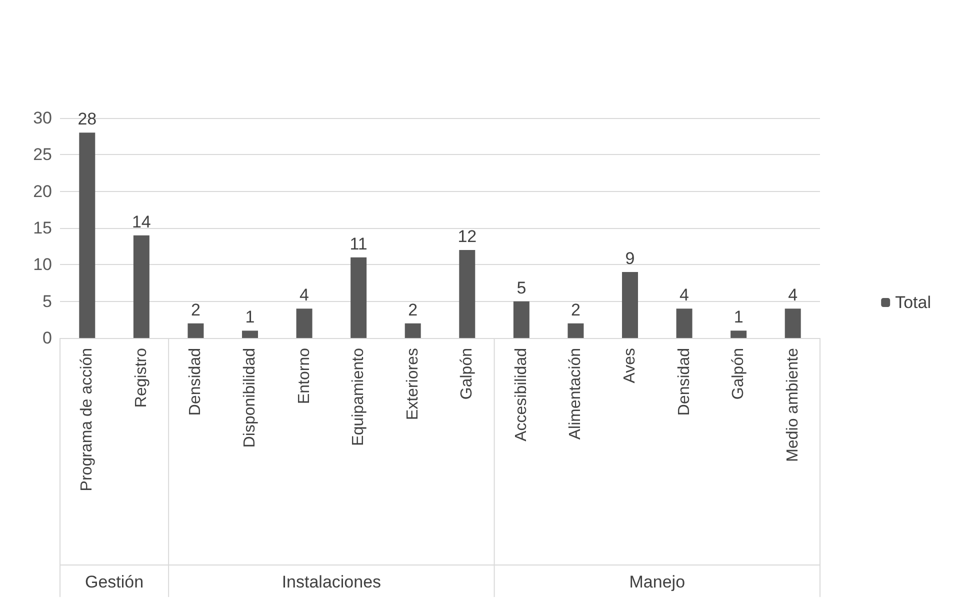 This screenshot has width=959, height=605. Describe the element at coordinates (42, 264) in the screenshot. I see `y-tick-label: 10` at that location.